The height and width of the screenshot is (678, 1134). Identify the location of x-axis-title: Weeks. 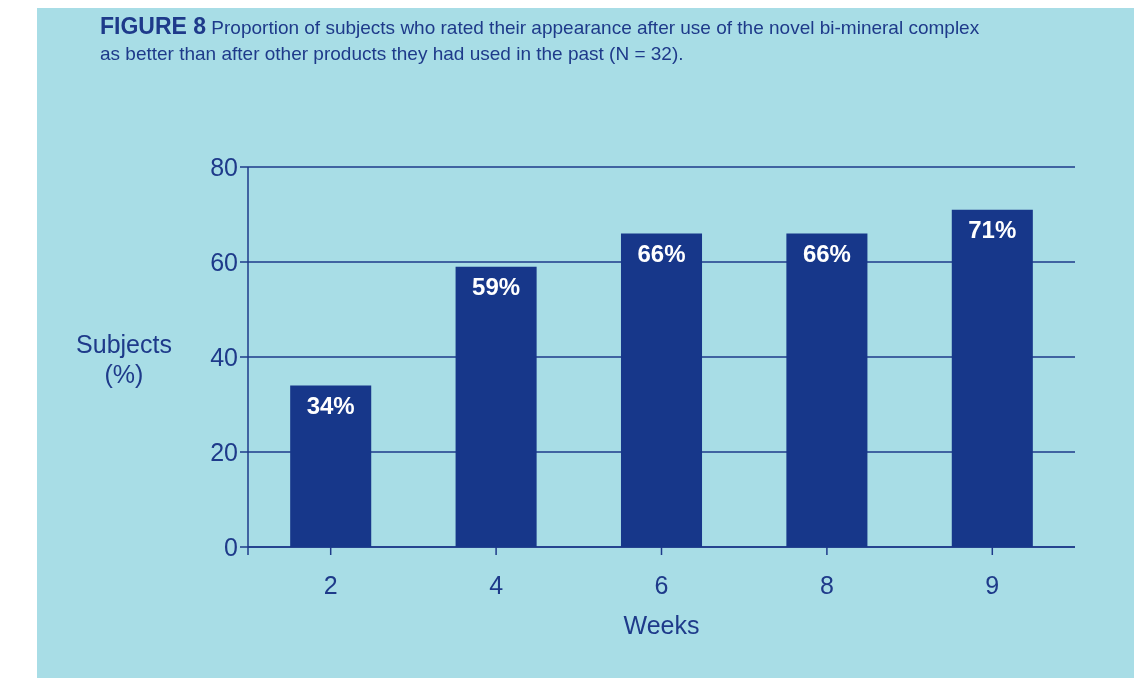
(661, 625).